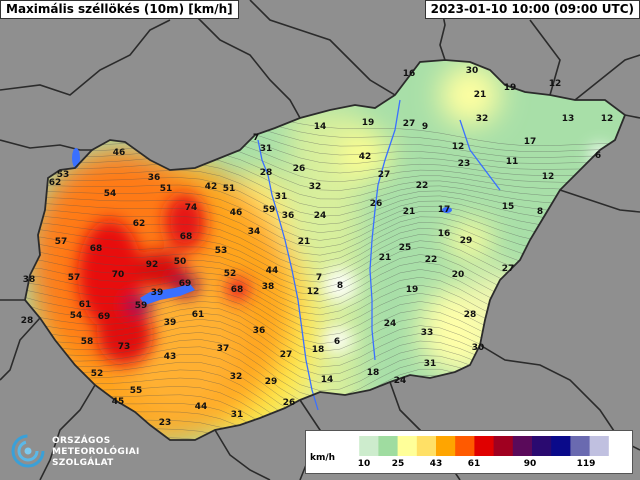 The image size is (640, 480). Describe the element at coordinates (532, 9) in the screenshot. I see `map-datetime: 2023-01-10 10:00 (09:00 UTC)` at that location.